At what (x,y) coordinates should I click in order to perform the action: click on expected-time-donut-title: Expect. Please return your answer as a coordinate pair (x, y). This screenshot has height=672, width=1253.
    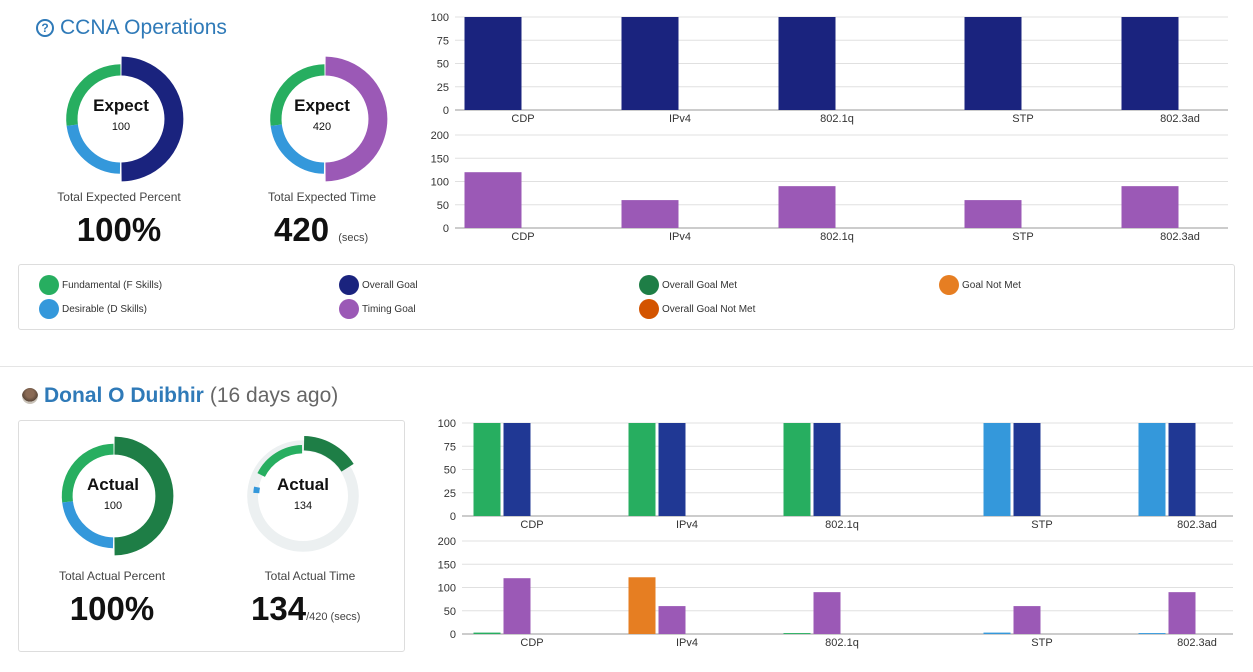
    Looking at the image, I should click on (322, 105).